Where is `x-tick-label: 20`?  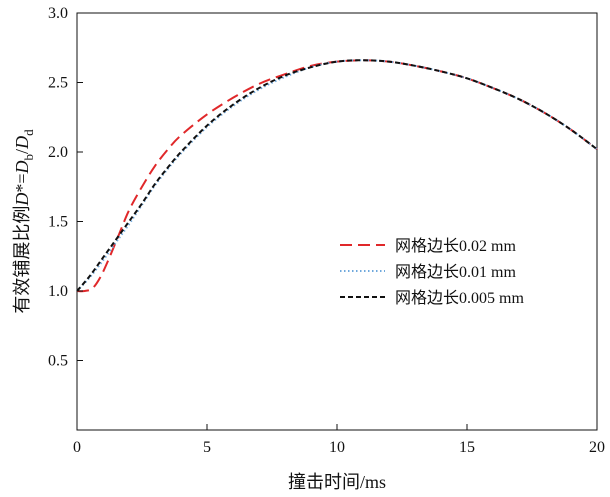
x-tick-label: 20 is located at coordinates (597, 447).